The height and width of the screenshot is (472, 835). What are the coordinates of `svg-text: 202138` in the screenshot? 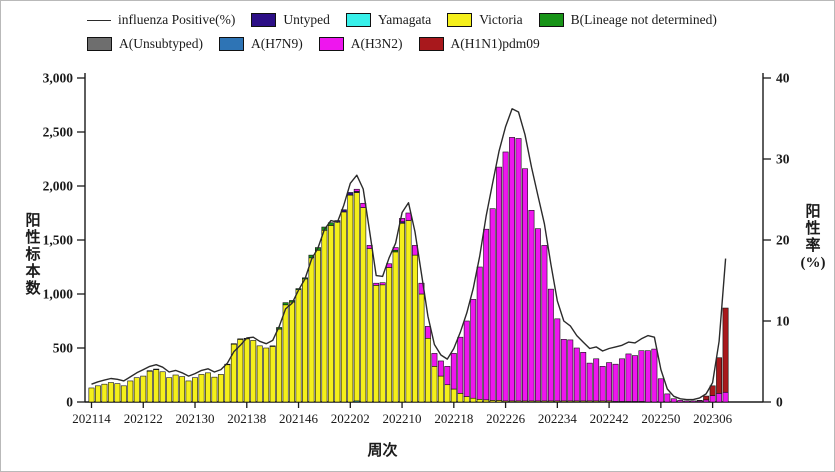 It's located at (246, 418).